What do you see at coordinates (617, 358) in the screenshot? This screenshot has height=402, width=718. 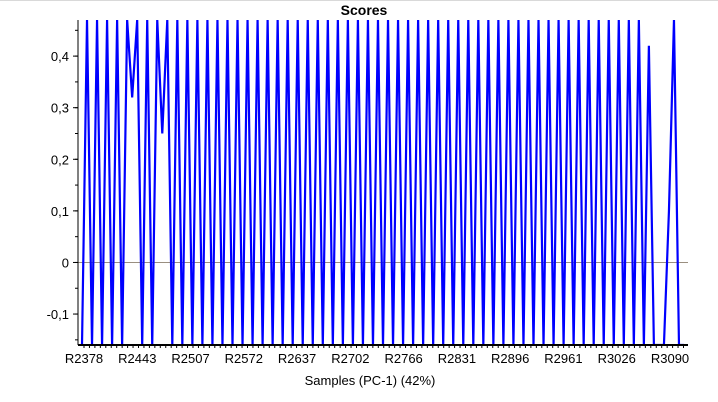 I see `x-tick-label: R3026` at bounding box center [617, 358].